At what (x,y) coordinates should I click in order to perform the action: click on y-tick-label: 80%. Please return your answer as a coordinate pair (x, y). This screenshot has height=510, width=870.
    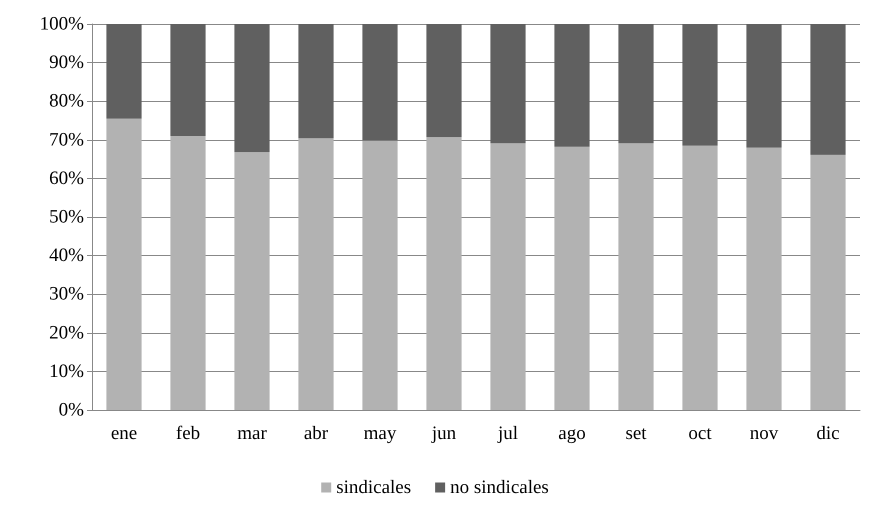
    Looking at the image, I should click on (66, 101).